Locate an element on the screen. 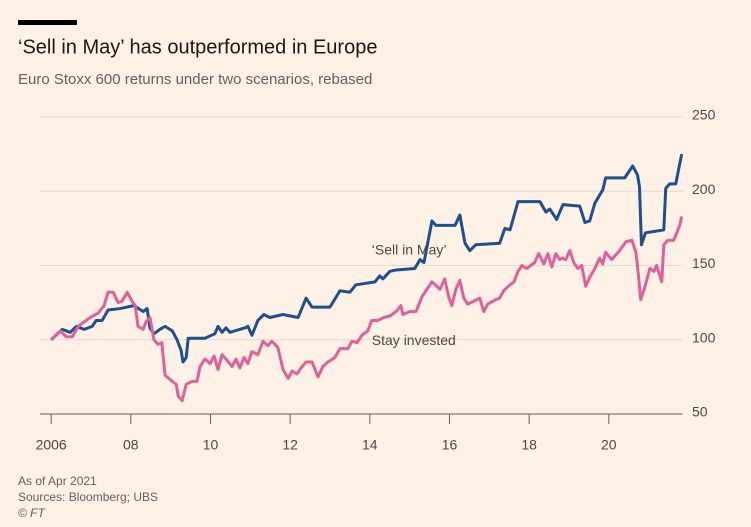 The height and width of the screenshot is (527, 751). x-tick-label: 08 is located at coordinates (131, 445).